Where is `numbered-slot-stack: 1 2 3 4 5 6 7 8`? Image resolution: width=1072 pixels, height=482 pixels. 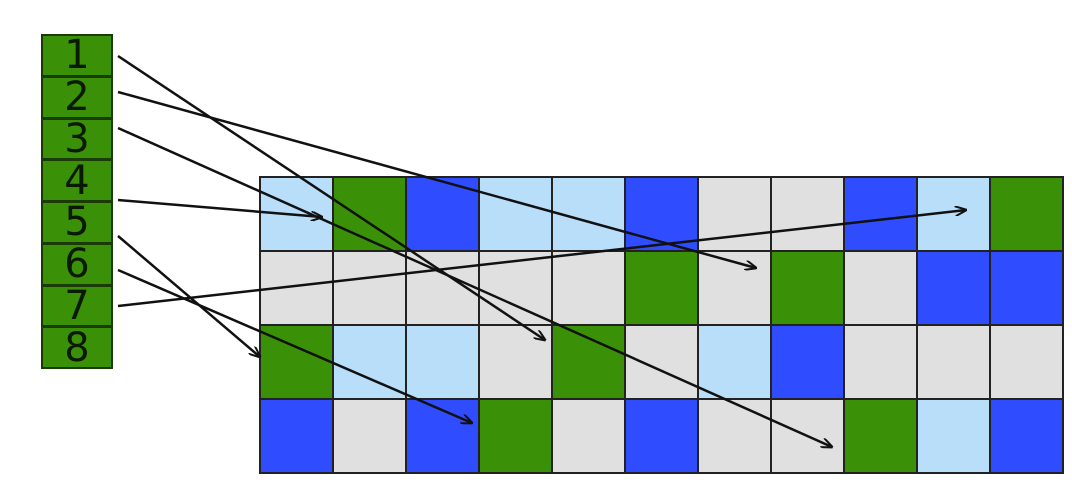
numbered-slot-stack: 1 2 3 4 5 6 7 8 is located at coordinates (77, 201).